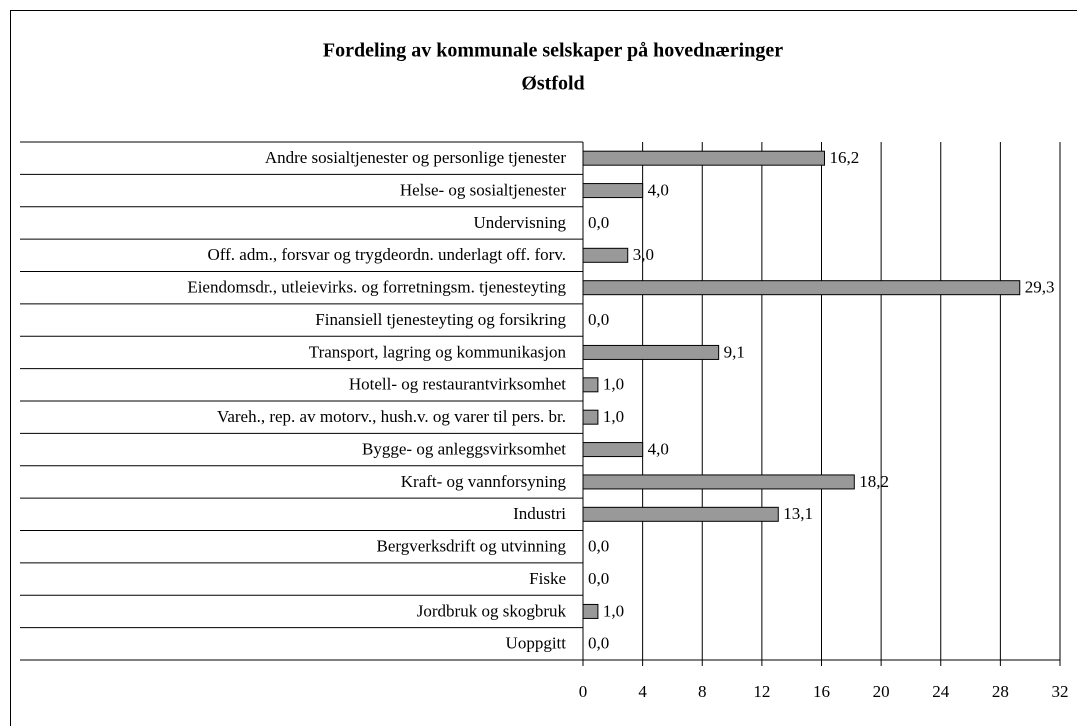  What do you see at coordinates (844, 157) in the screenshot?
I see `data-label: 16,2` at bounding box center [844, 157].